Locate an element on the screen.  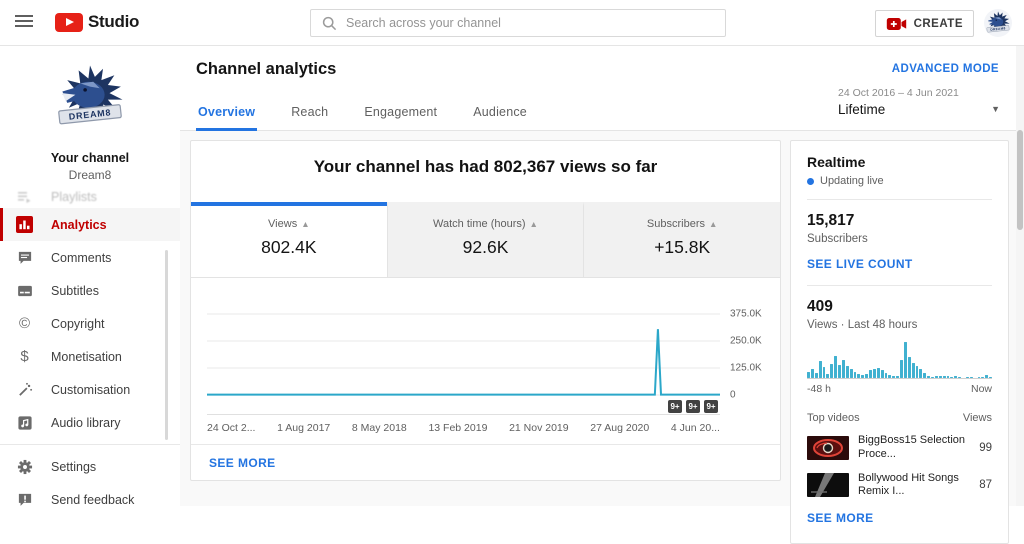
top-bar: Studio ? CREATE is located at coordinates (512, 23).